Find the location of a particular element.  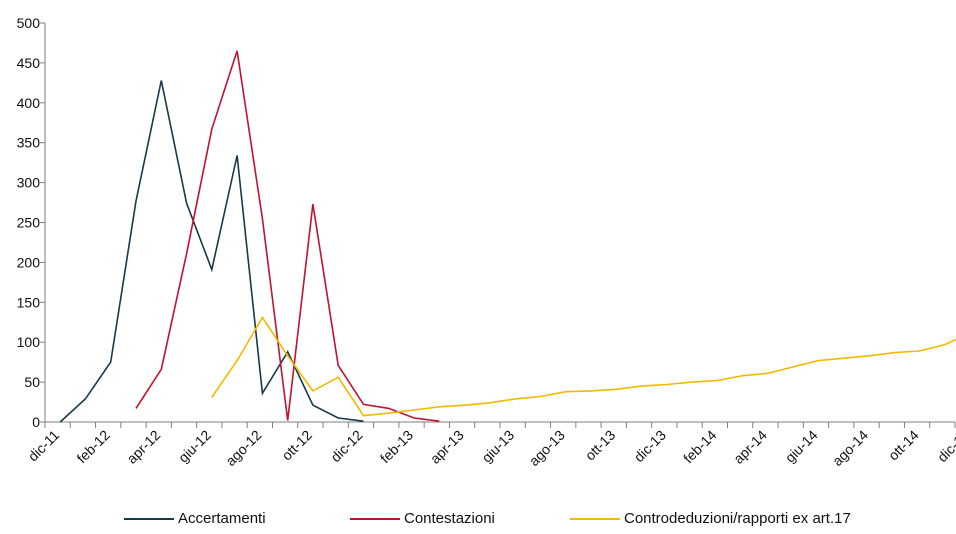

y-tick-label: 50 is located at coordinates (32, 382).